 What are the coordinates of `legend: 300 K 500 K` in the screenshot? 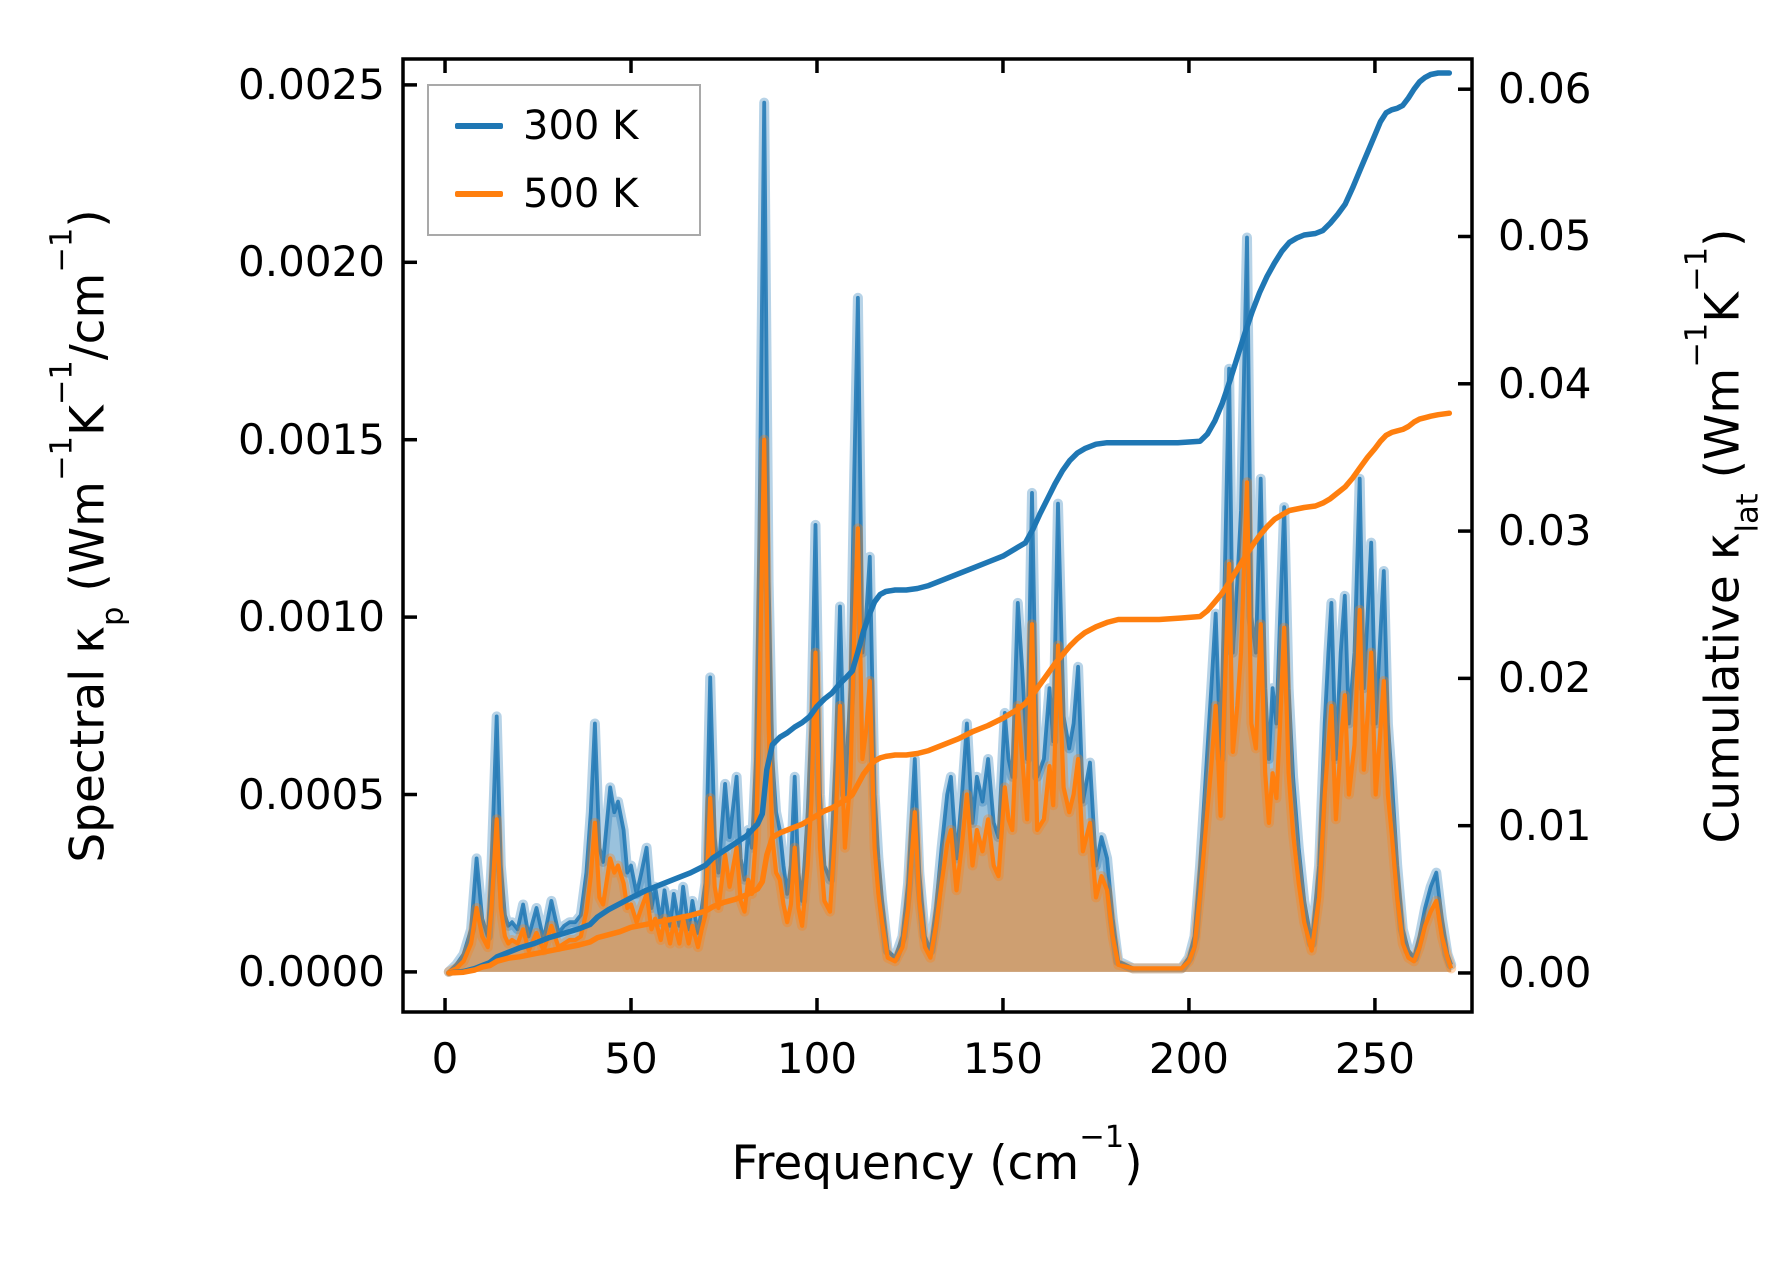 It's located at (564, 160).